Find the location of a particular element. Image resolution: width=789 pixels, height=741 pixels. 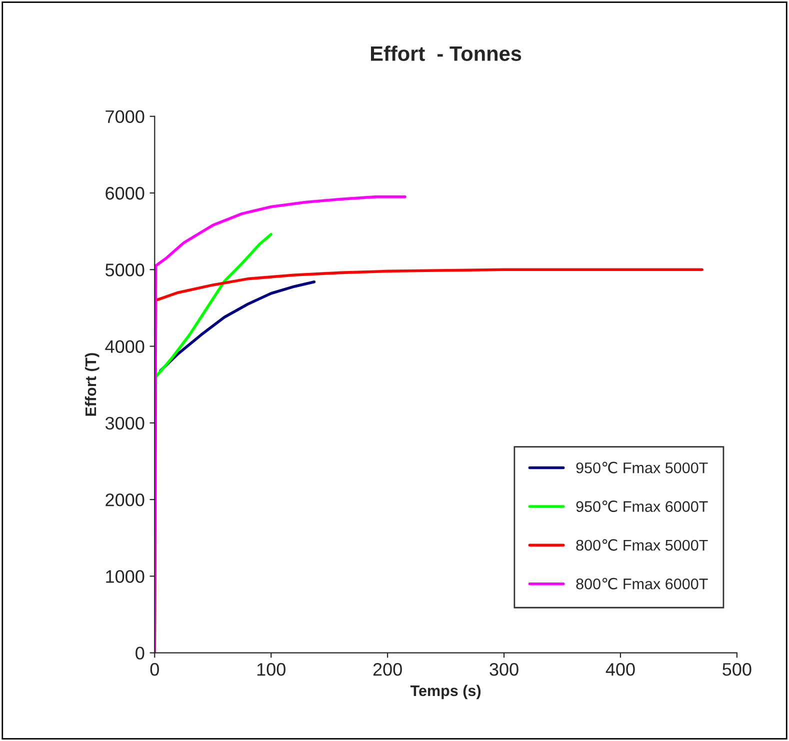

x-tick-label: 200 is located at coordinates (387, 669).